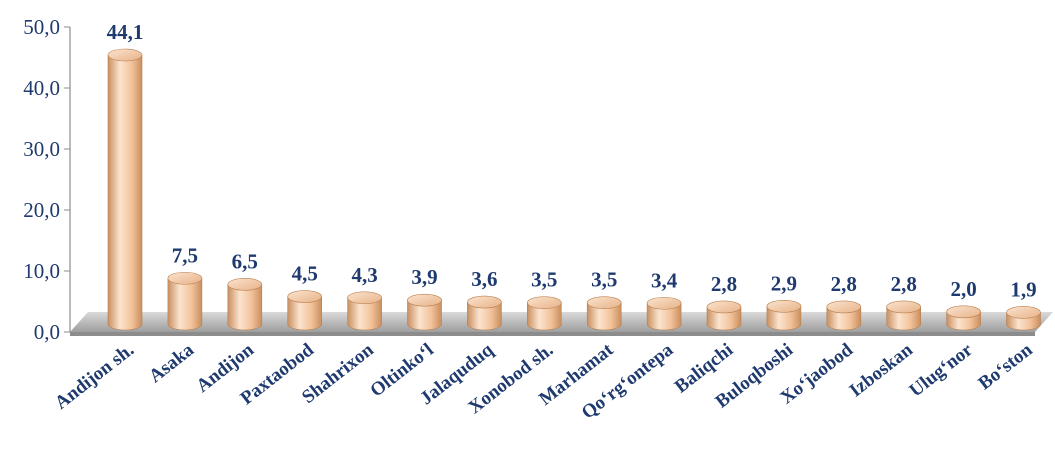 The height and width of the screenshot is (469, 1055). What do you see at coordinates (245, 261) in the screenshot?
I see `data-label: 6,5` at bounding box center [245, 261].